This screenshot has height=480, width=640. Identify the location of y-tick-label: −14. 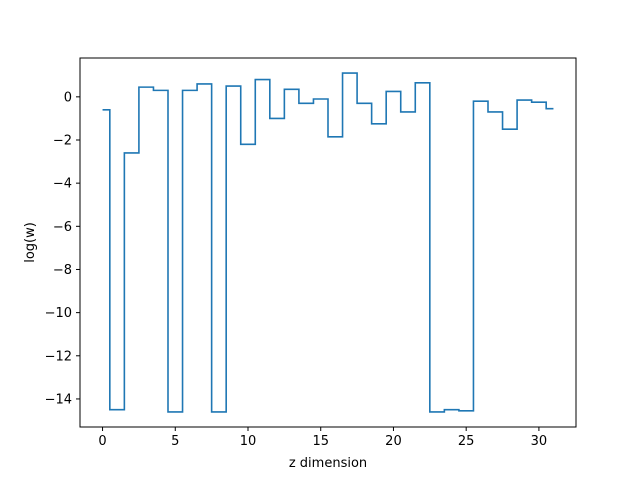
(58, 399).